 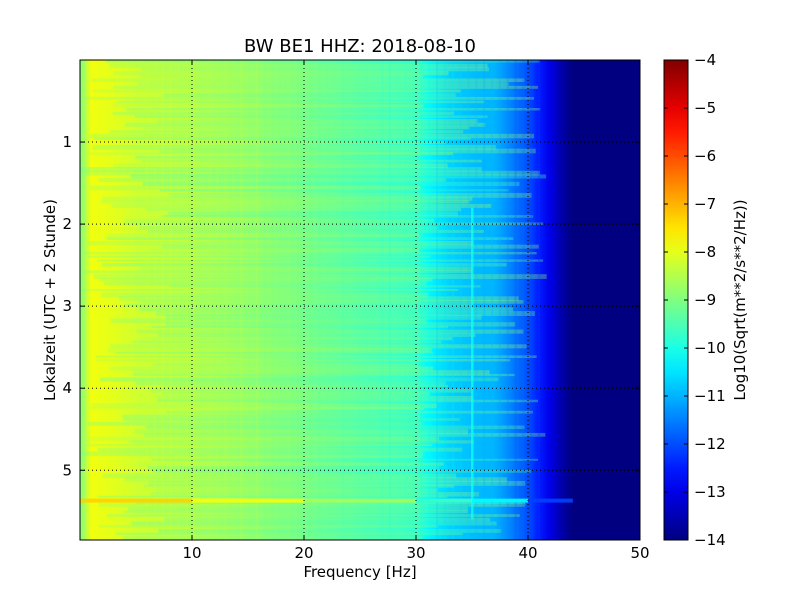 What do you see at coordinates (67, 388) in the screenshot?
I see `y-tick-label: 4` at bounding box center [67, 388].